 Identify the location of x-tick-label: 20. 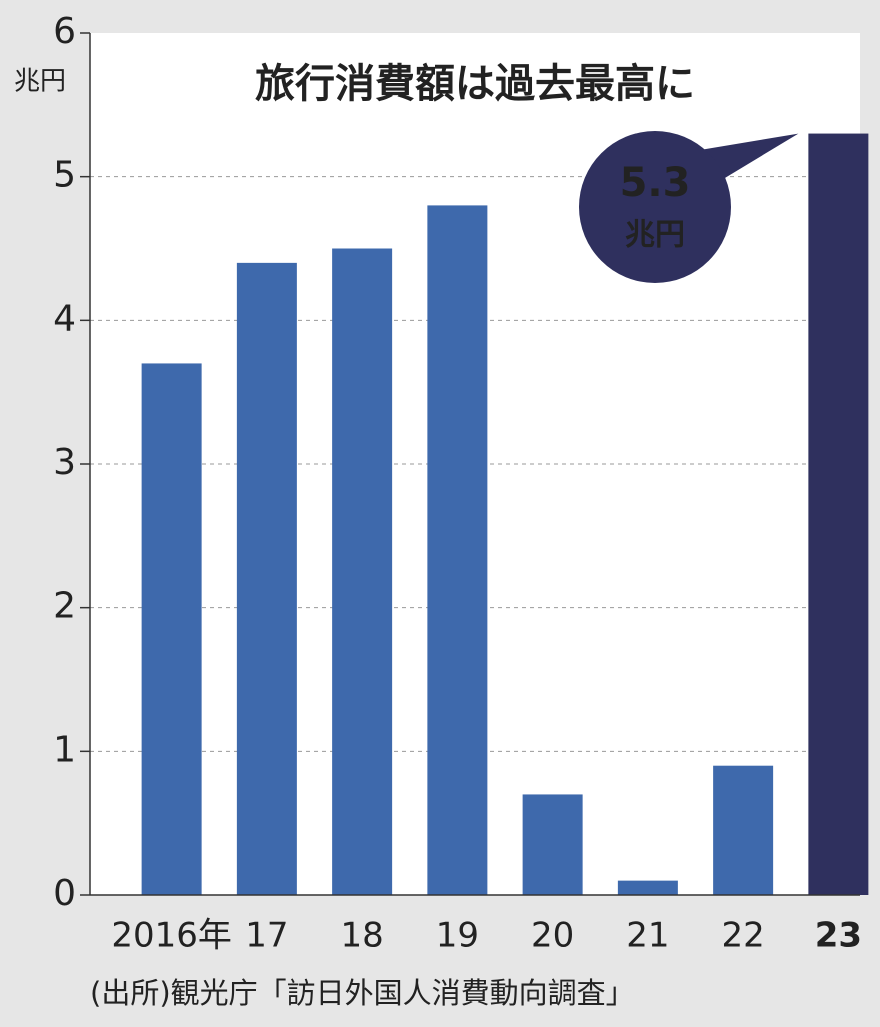
(552, 936).